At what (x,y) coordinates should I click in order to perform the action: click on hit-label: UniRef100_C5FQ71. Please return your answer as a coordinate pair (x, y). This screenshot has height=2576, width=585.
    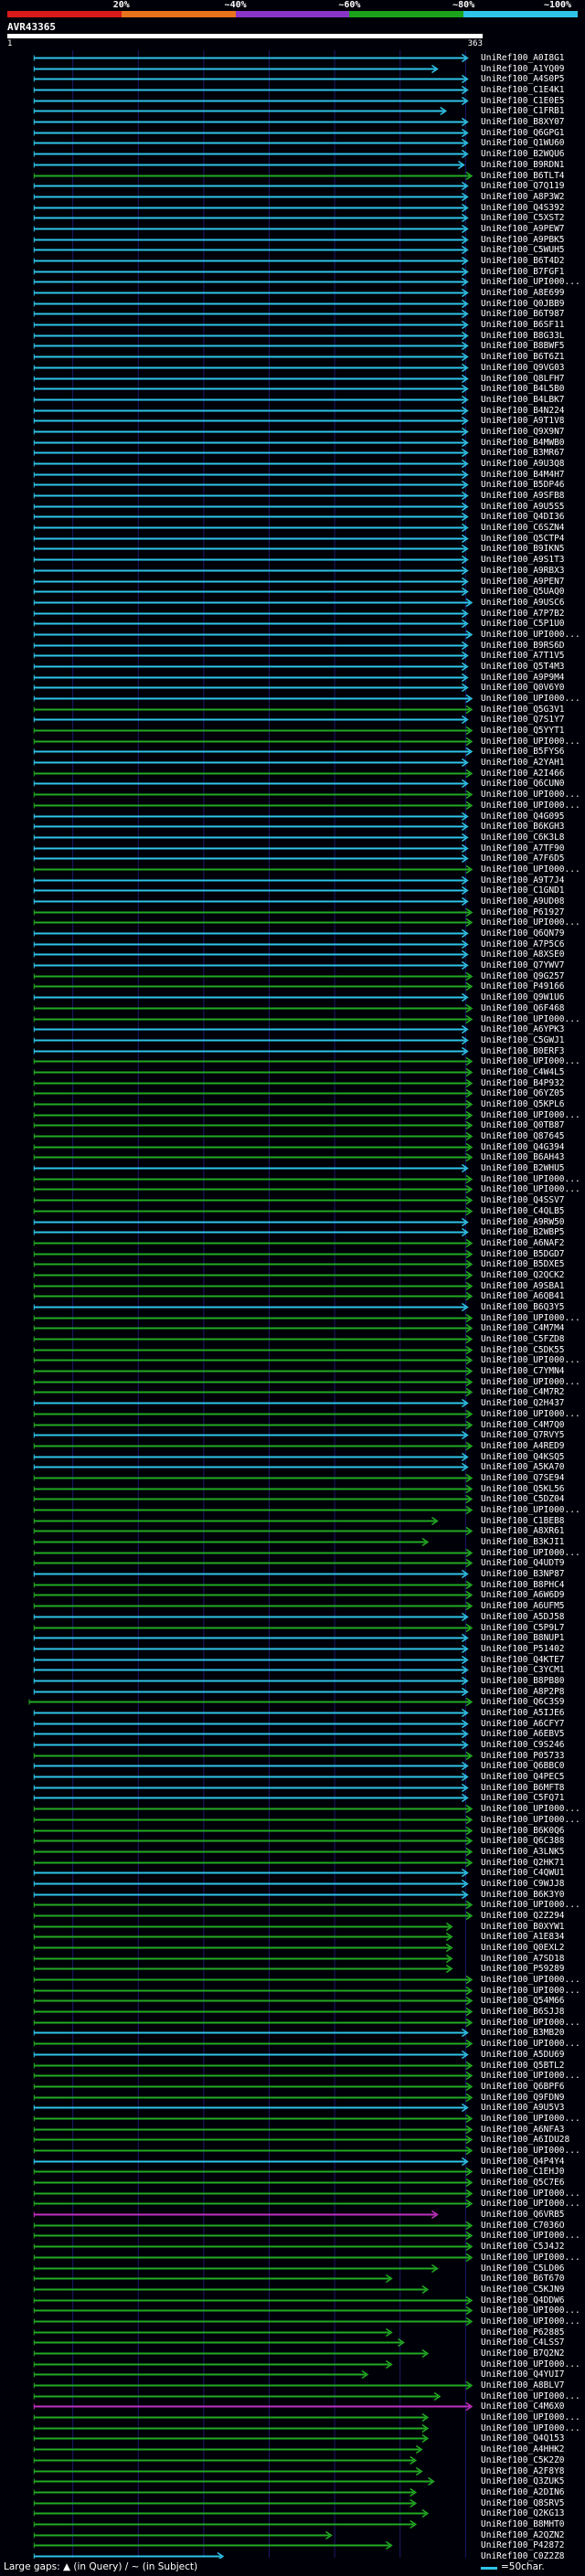
    Looking at the image, I should click on (523, 1797).